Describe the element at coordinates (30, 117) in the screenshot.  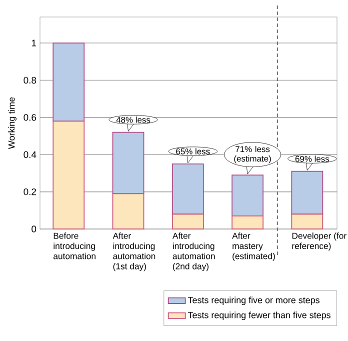
I see `y-tick-label: 0.6` at that location.